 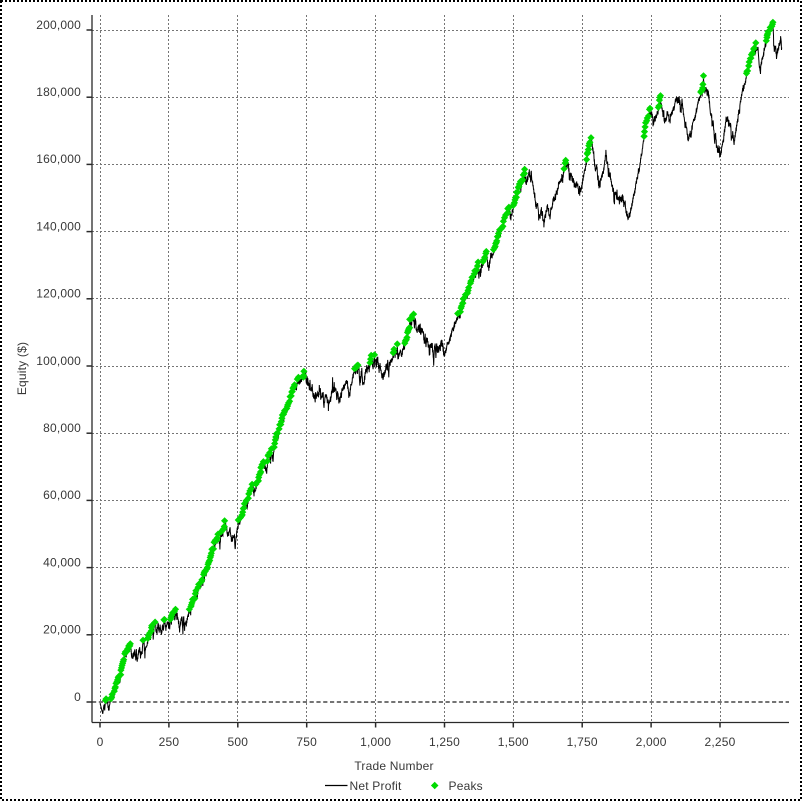 I want to click on svg-text: 80,000, so click(x=62, y=428).